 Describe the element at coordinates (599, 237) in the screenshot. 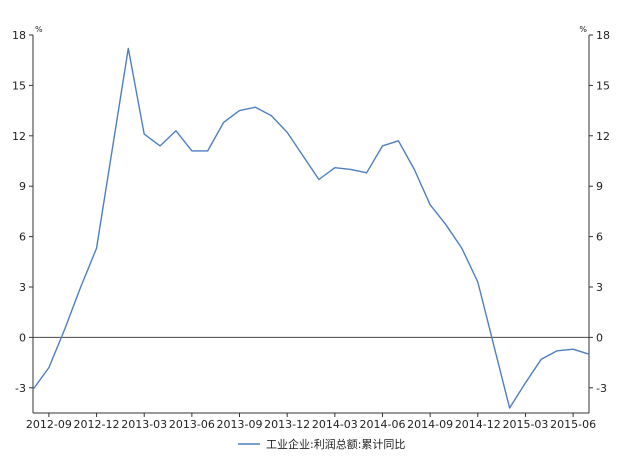

I see `y-tick-label-right: 6` at that location.